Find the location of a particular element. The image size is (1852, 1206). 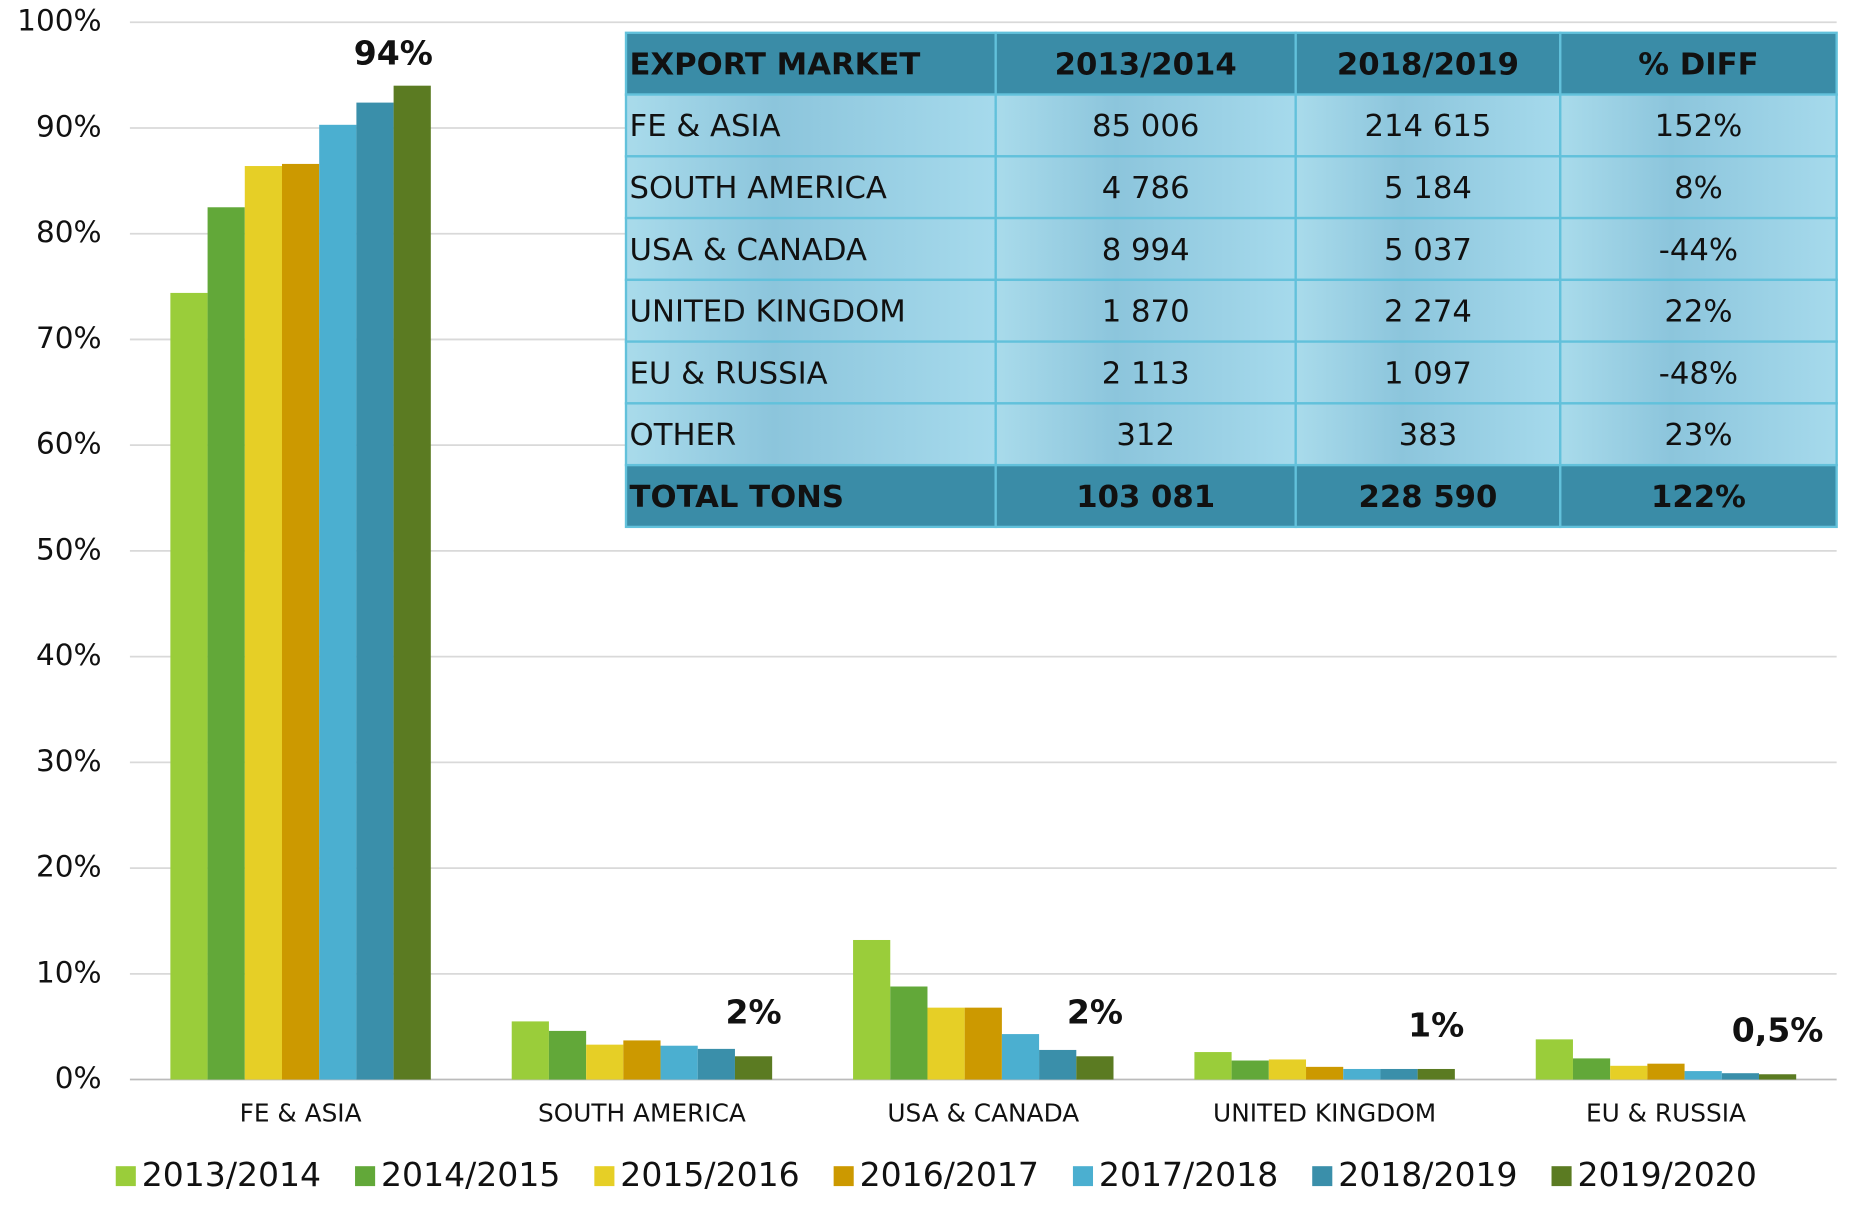

table-text: 85 006 is located at coordinates (1145, 126).